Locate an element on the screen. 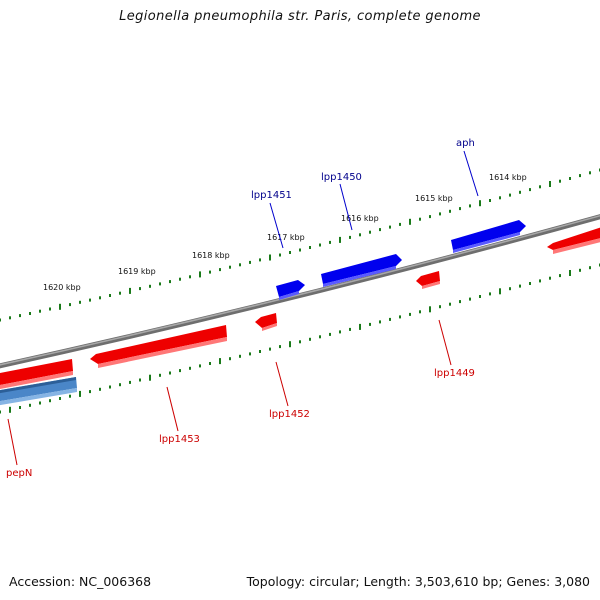 The image size is (600, 600). gene-left-partial is located at coordinates (36, 374).